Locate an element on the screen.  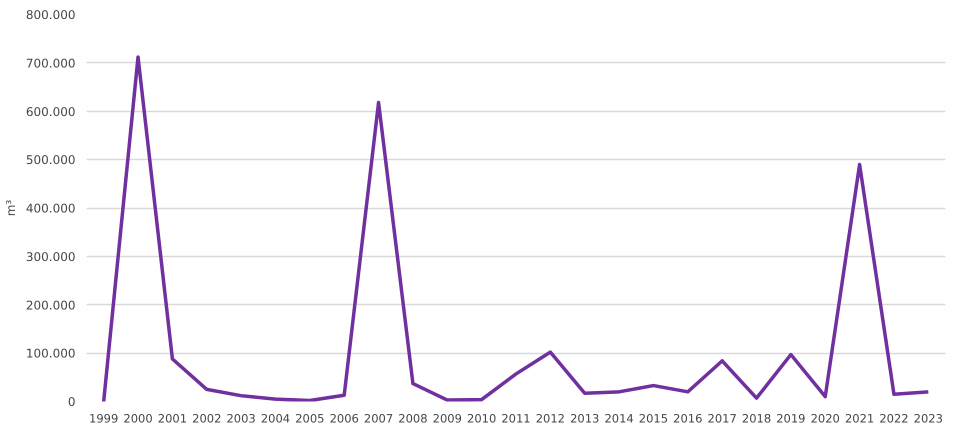
y-tick-label: 400.000 is located at coordinates (51, 209).